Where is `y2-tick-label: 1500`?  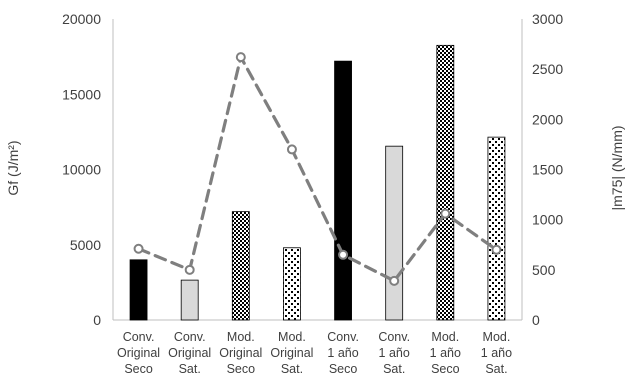
y2-tick-label: 1500 is located at coordinates (547, 170).